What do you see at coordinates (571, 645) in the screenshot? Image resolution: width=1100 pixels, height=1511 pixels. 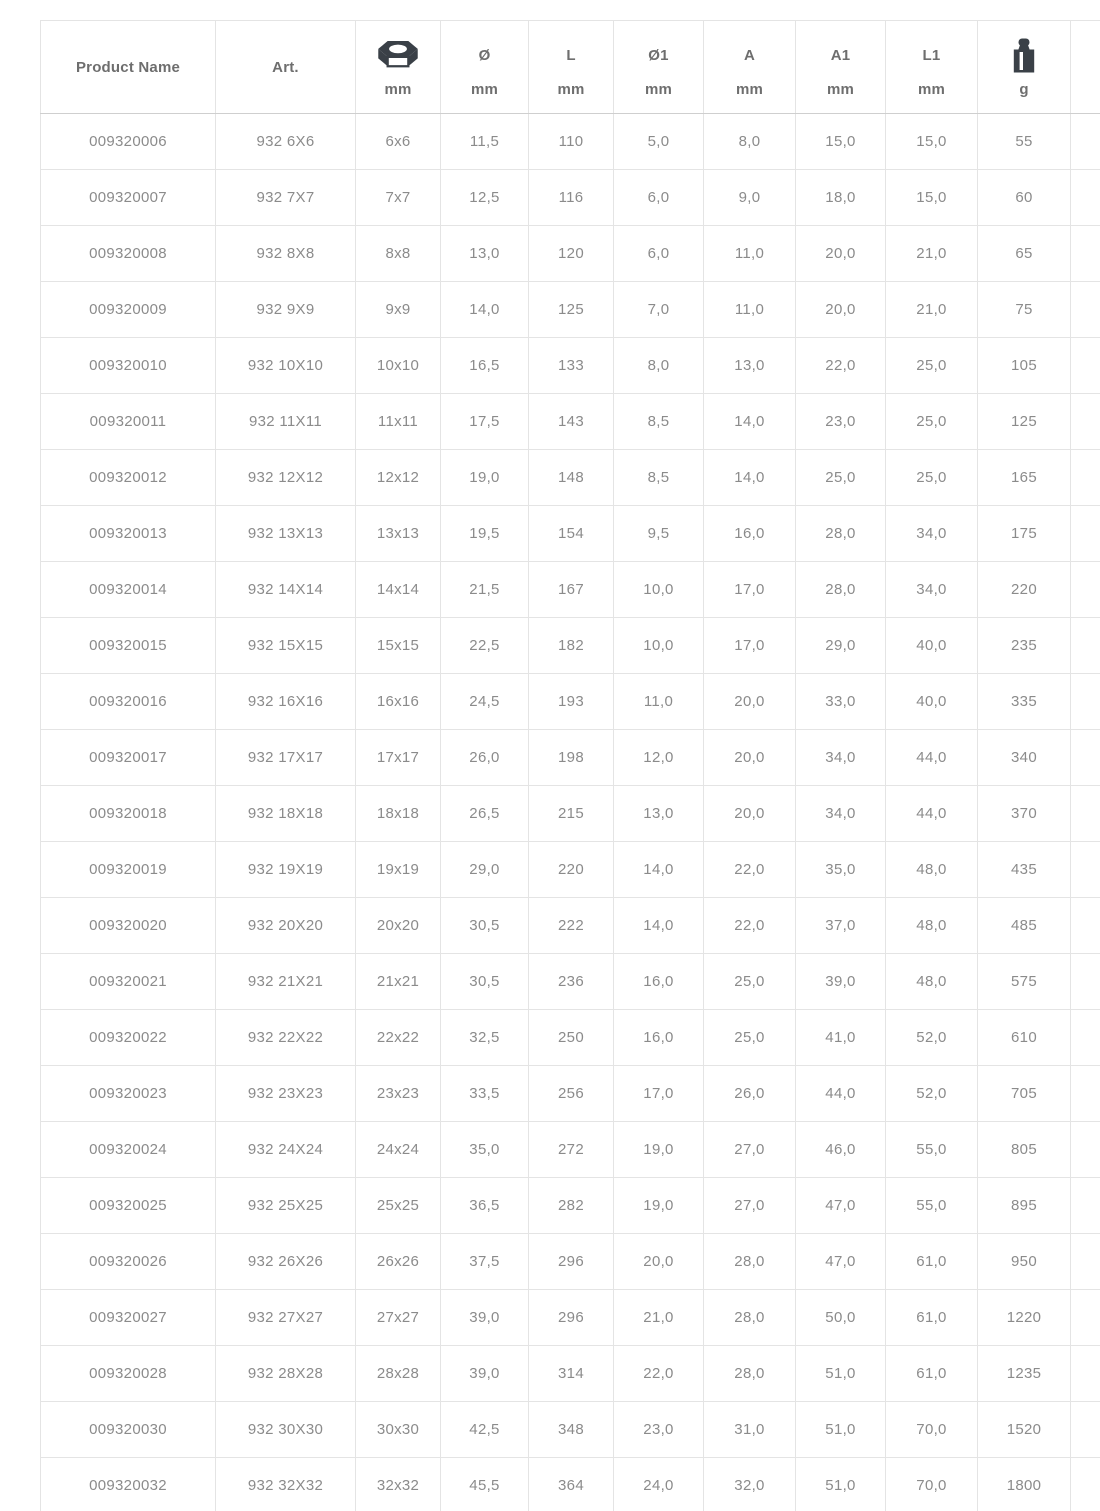 I see `table-cell: 182` at bounding box center [571, 645].